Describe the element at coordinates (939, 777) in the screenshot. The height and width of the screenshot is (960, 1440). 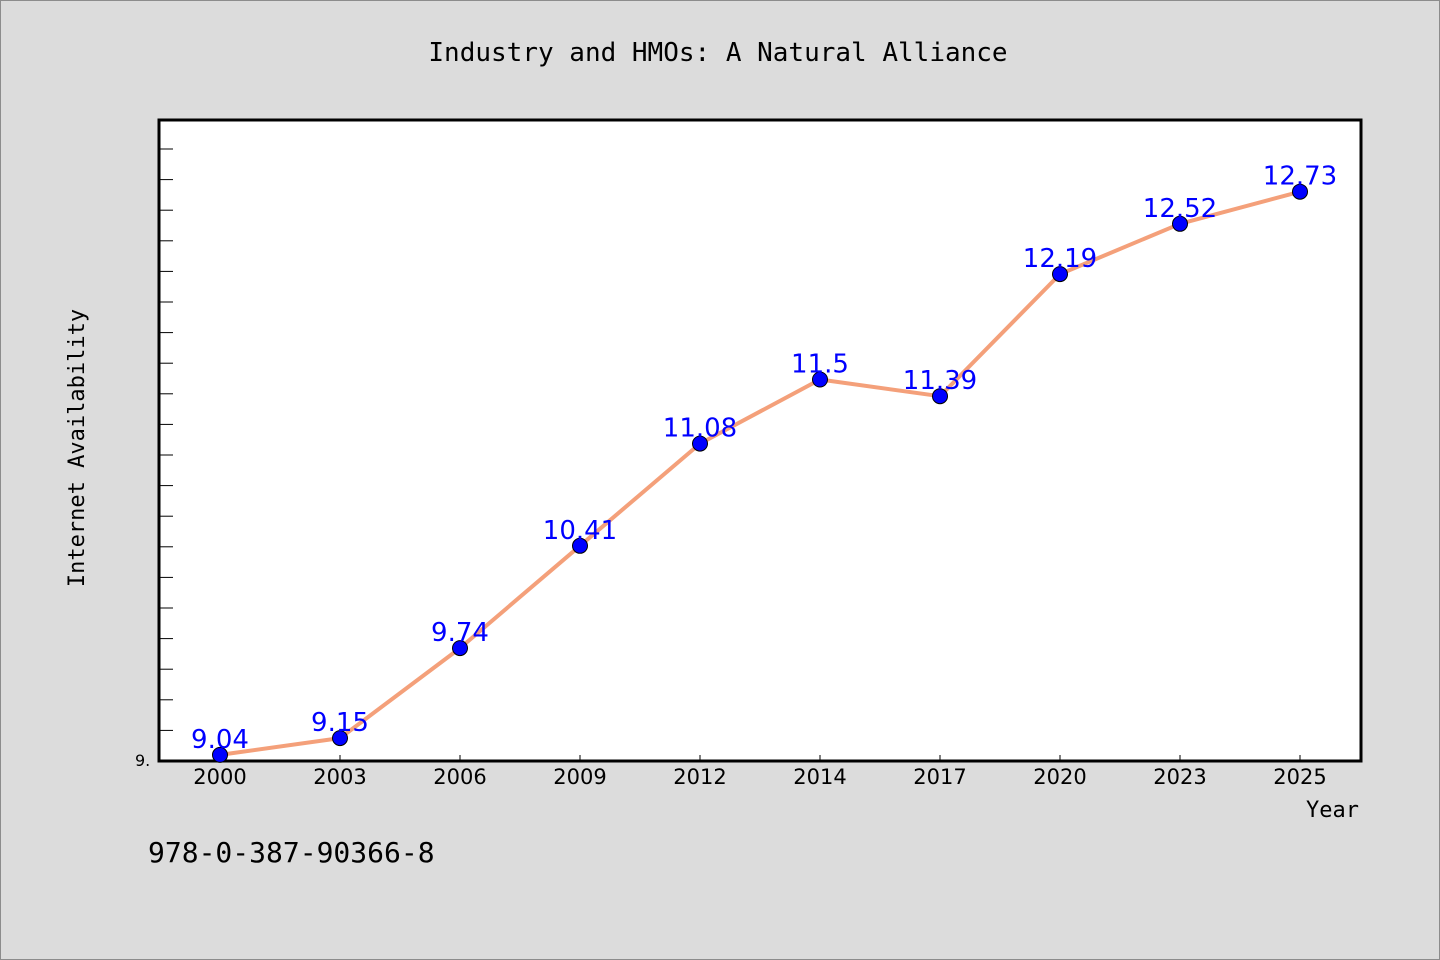
I see `x-tick-label: 2017` at that location.